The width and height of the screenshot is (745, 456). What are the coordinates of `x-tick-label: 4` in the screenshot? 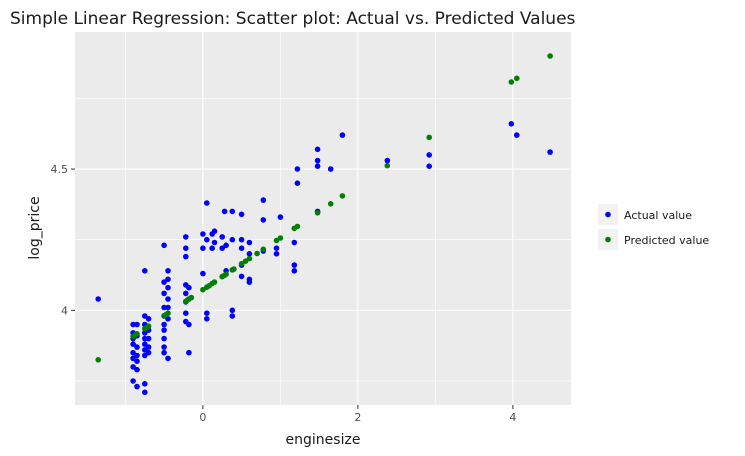 It's located at (512, 417).